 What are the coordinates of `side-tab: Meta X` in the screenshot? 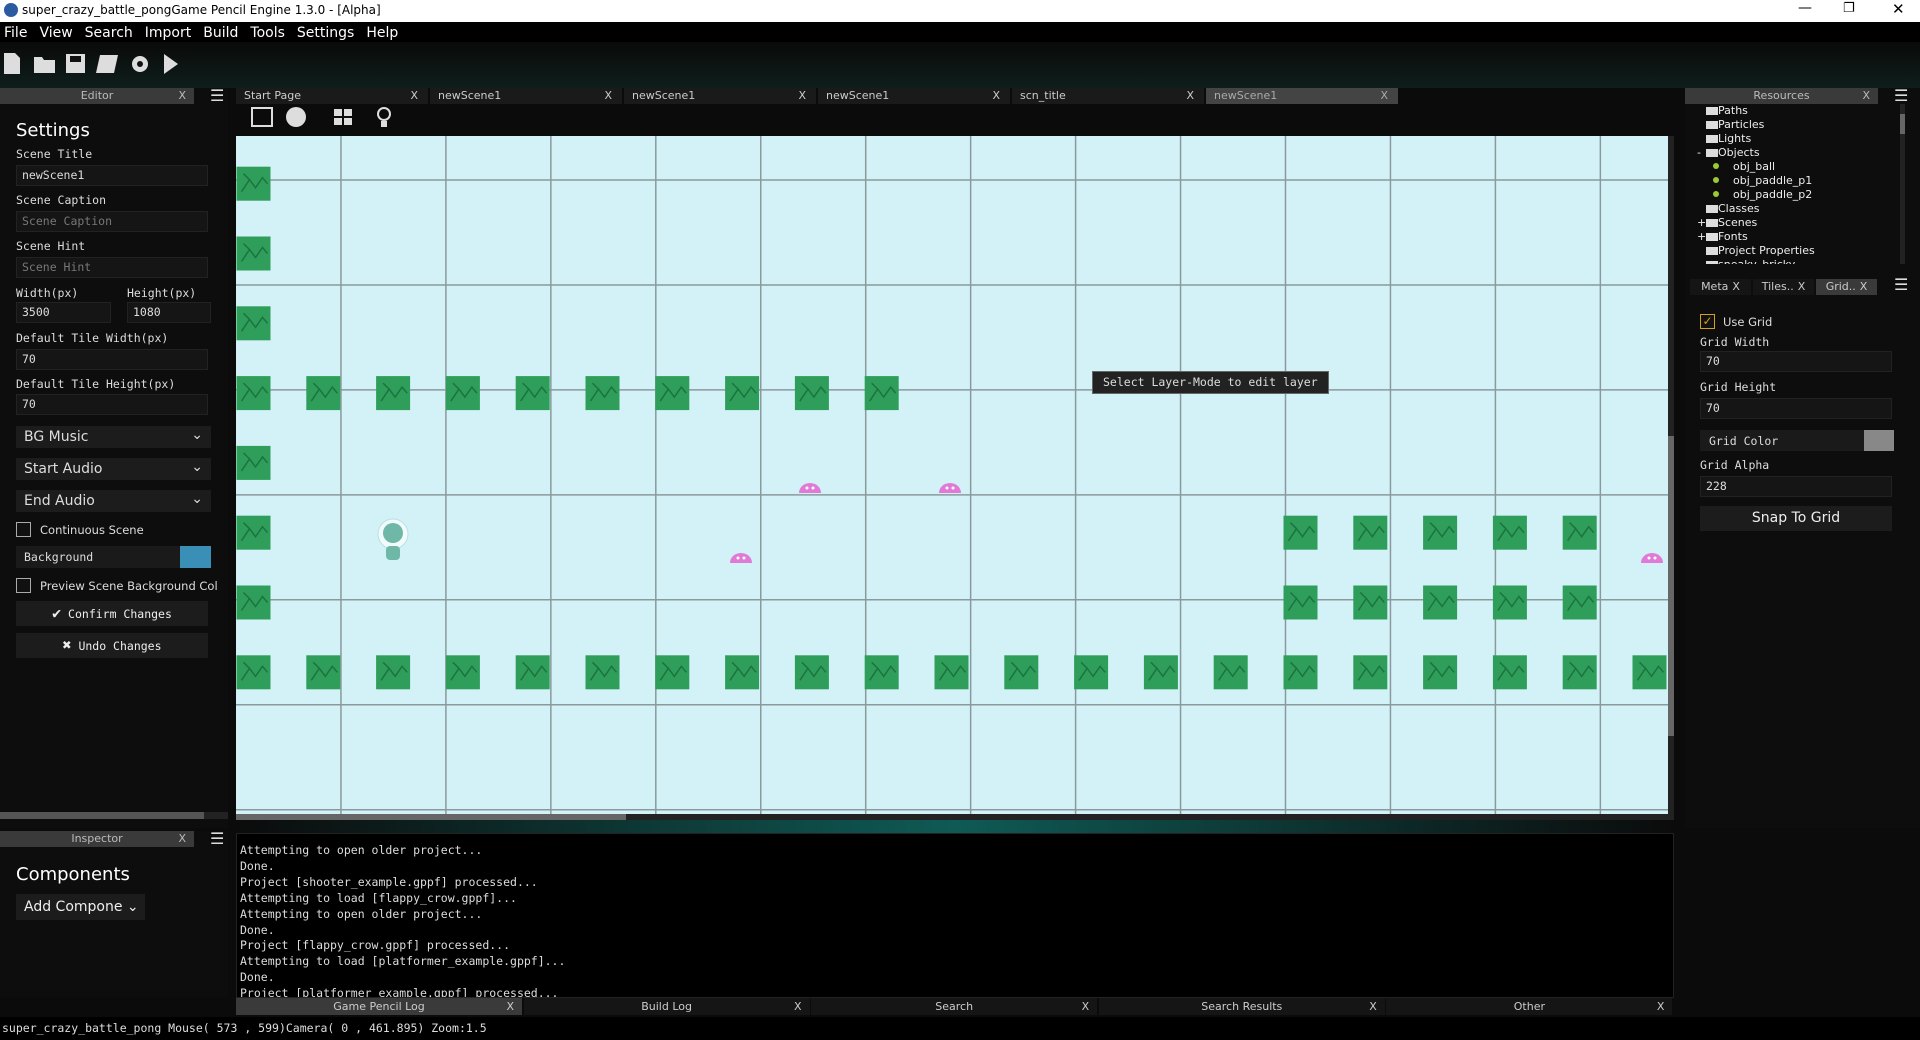 It's located at (1720, 287).